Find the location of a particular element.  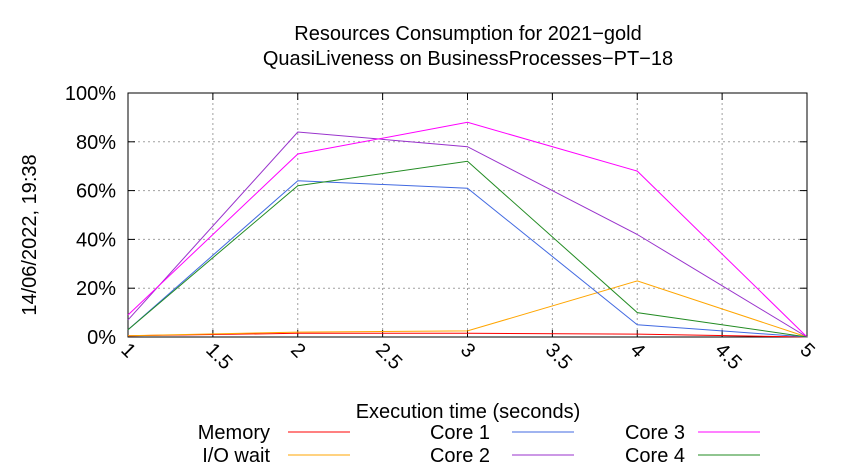

y-tick-label: 60% is located at coordinates (96, 192).